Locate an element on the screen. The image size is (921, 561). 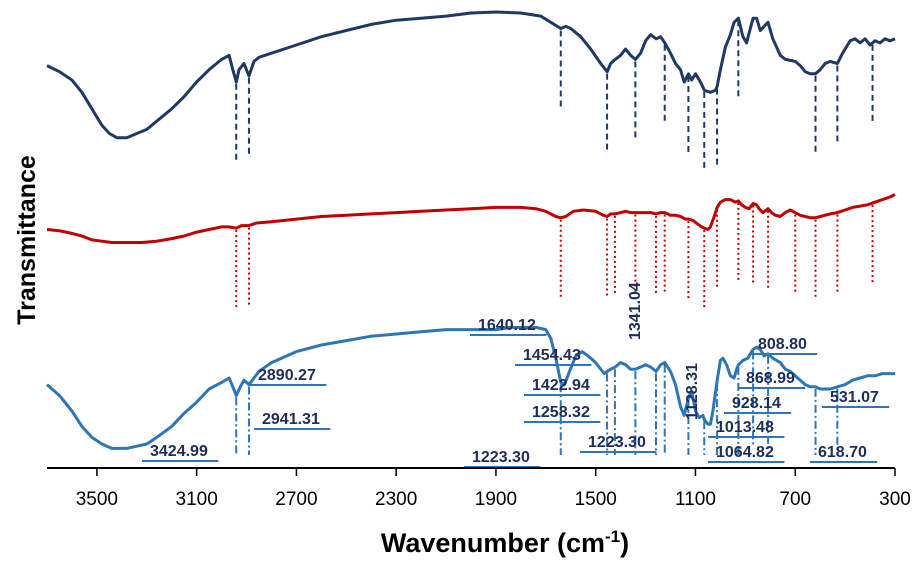
x-axis-title-main: Wavenumber (cm is located at coordinates (493, 543).